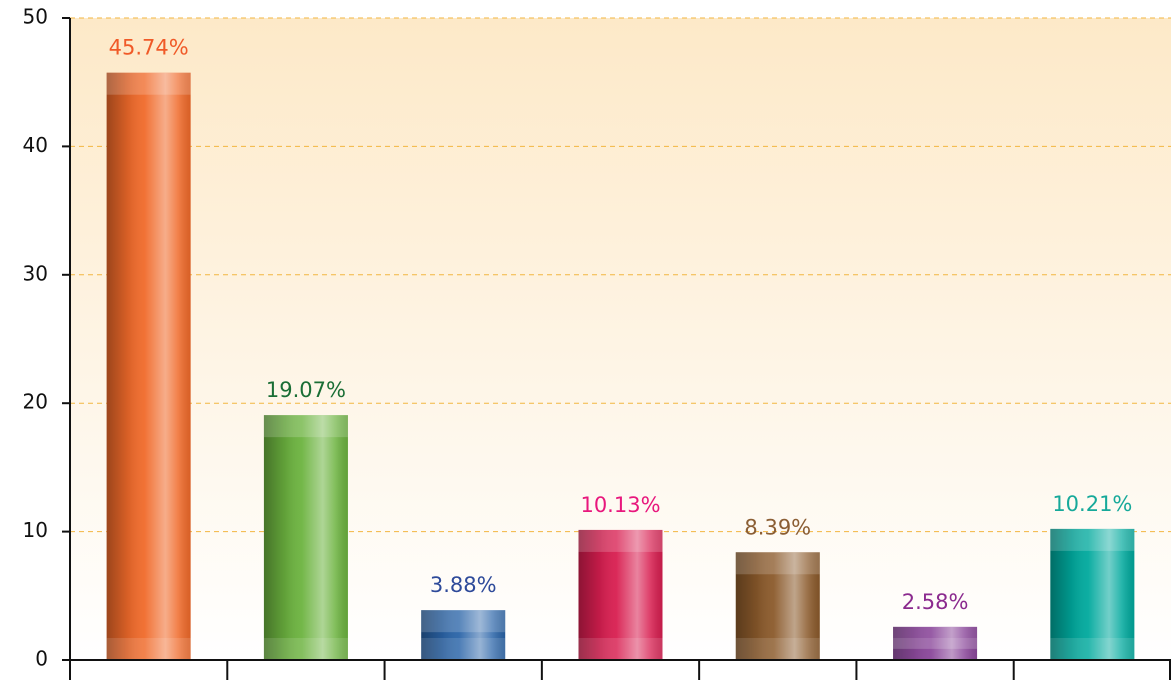 The image size is (1171, 680). Describe the element at coordinates (35, 145) in the screenshot. I see `y-tick-label: 40` at that location.